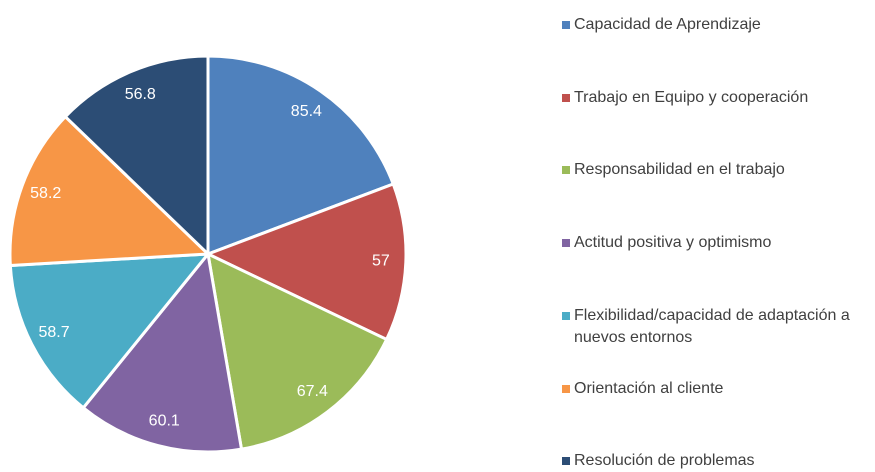 The width and height of the screenshot is (875, 472). What do you see at coordinates (381, 261) in the screenshot?
I see `data-label: 57` at bounding box center [381, 261].